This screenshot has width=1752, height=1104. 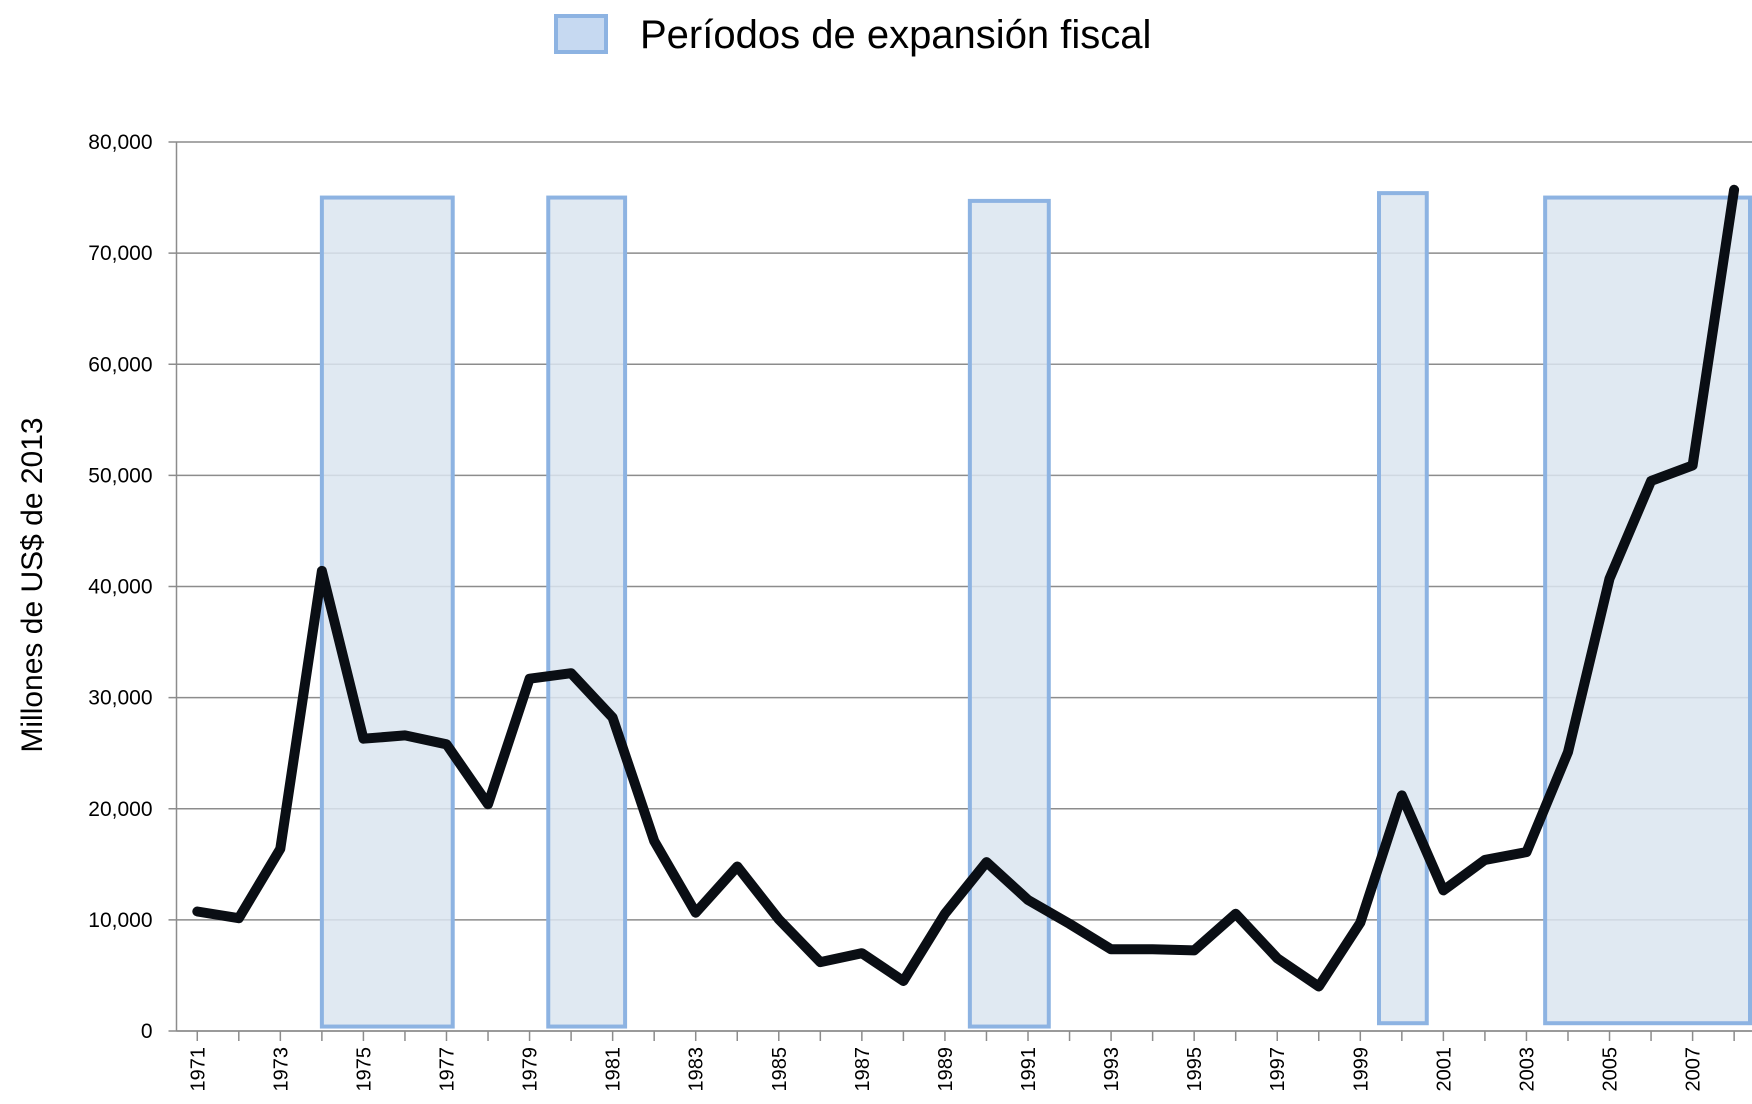 What do you see at coordinates (364, 1069) in the screenshot?
I see `x-tick-label: 1975` at bounding box center [364, 1069].